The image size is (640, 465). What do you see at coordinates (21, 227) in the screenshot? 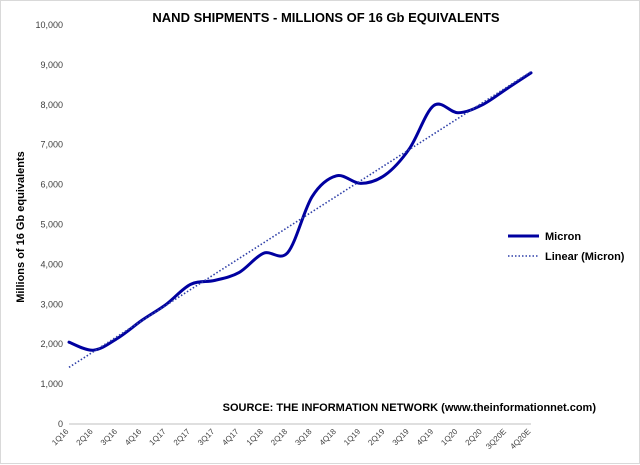
I see `y-axis-label: Millions of 16 Gb equivalents` at bounding box center [21, 227].